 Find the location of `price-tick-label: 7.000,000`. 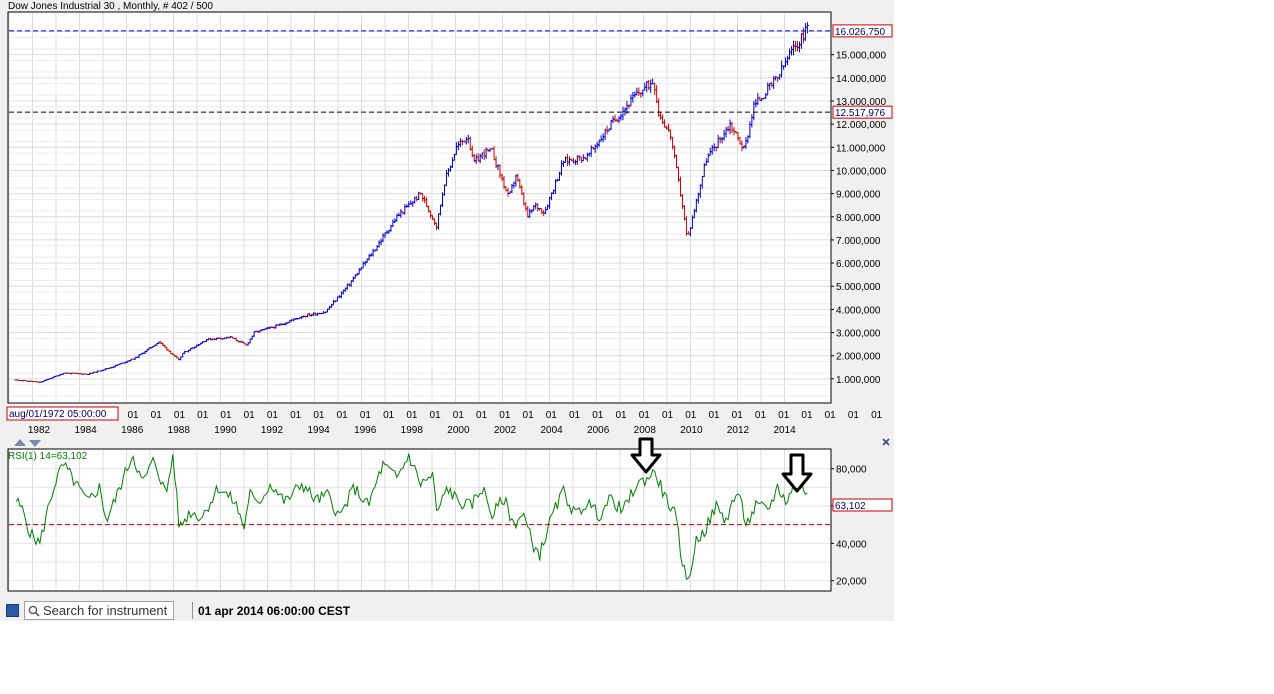

price-tick-label: 7.000,000 is located at coordinates (858, 241).